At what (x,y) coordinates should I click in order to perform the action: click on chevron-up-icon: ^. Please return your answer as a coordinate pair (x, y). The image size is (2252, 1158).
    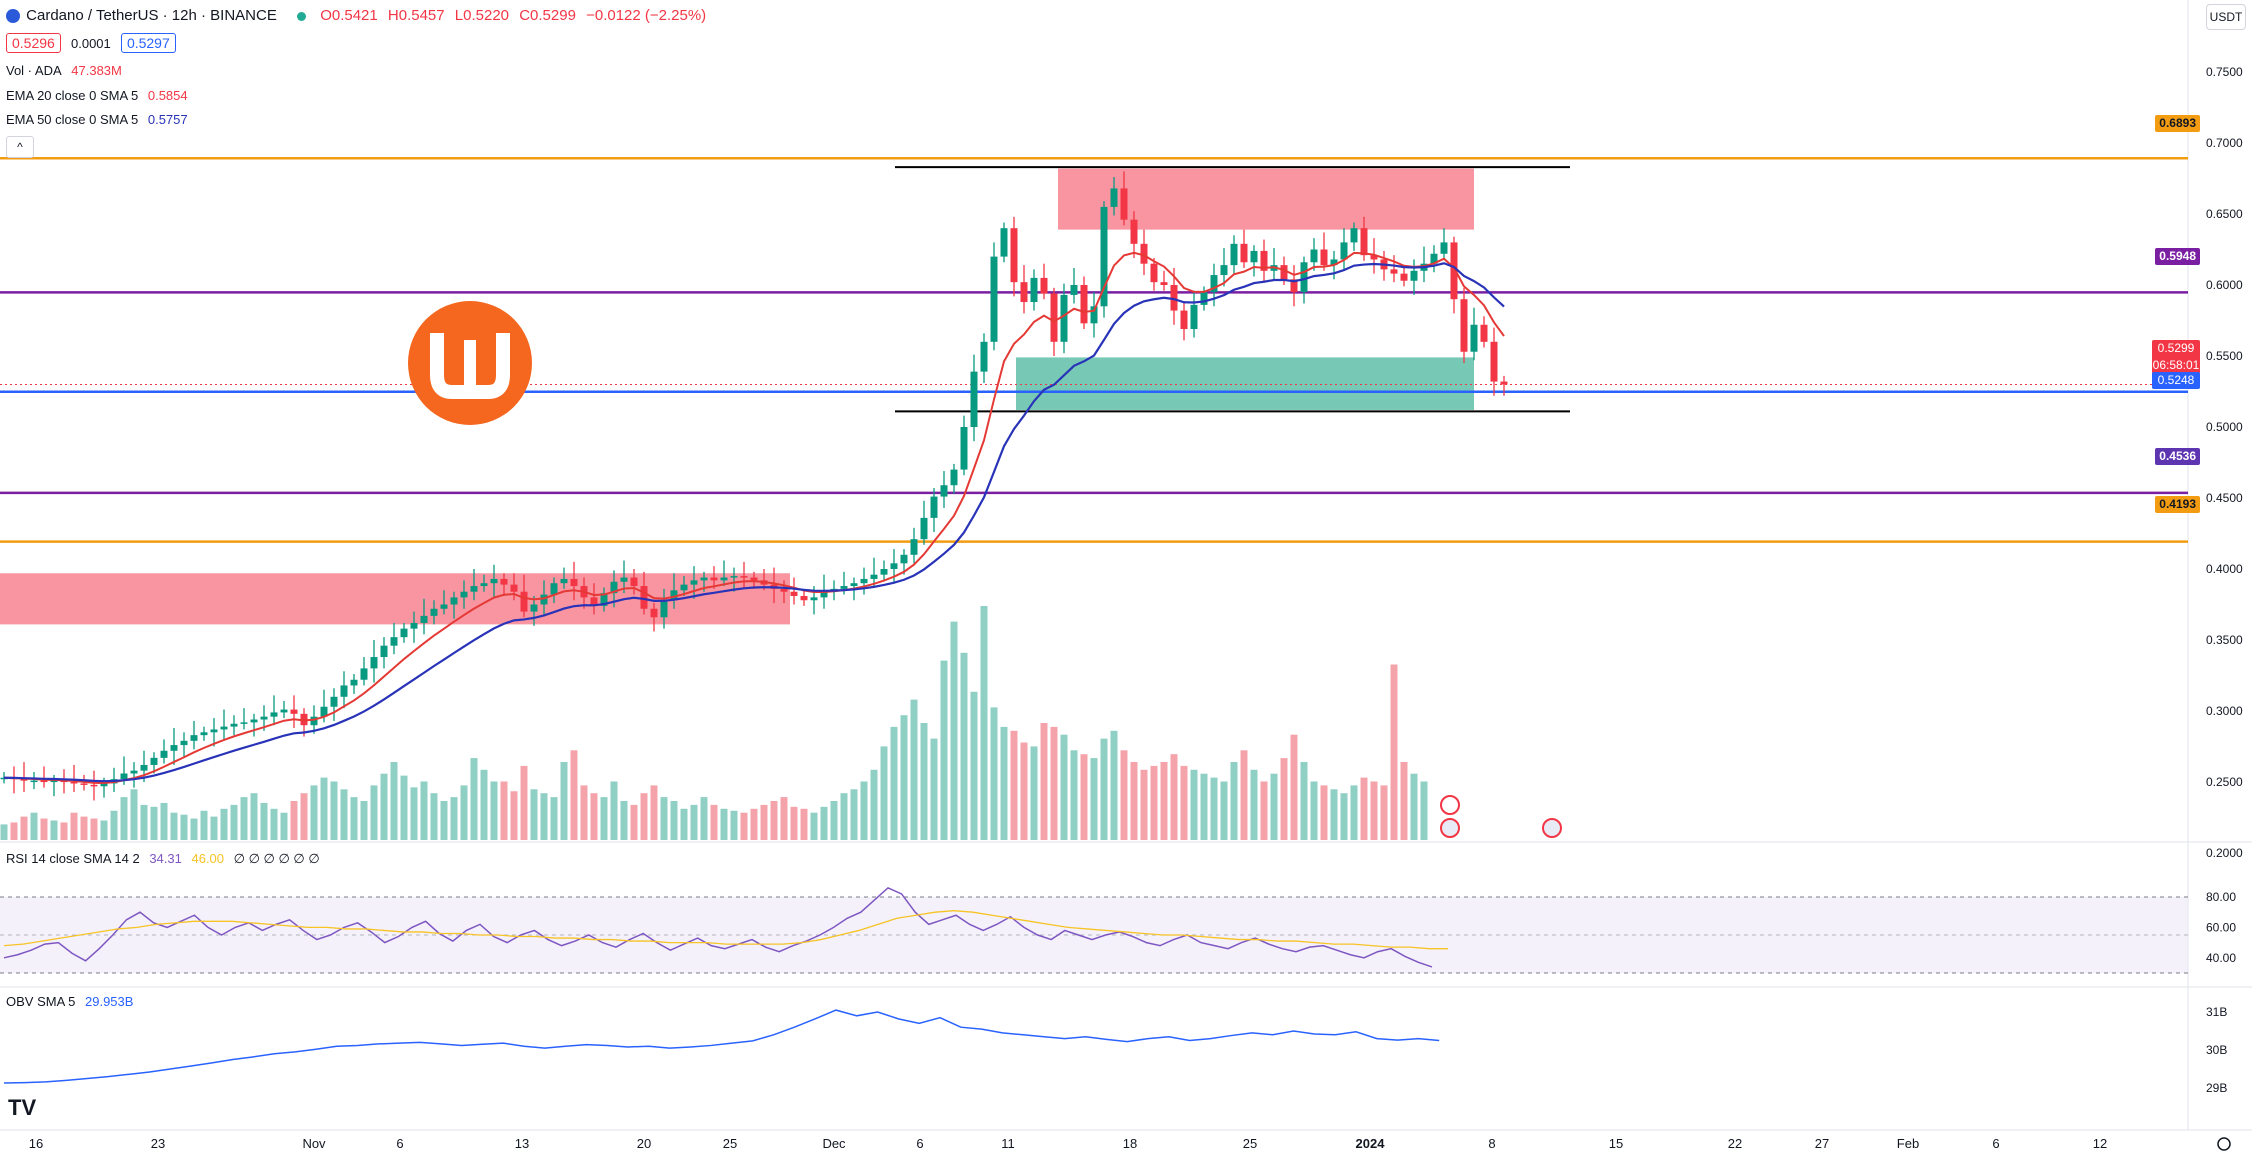
    Looking at the image, I should click on (20, 147).